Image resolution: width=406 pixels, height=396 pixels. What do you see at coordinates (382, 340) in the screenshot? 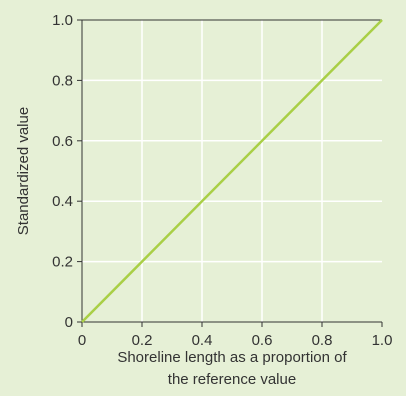
I see `x-tick-label: 1.0` at bounding box center [382, 340].